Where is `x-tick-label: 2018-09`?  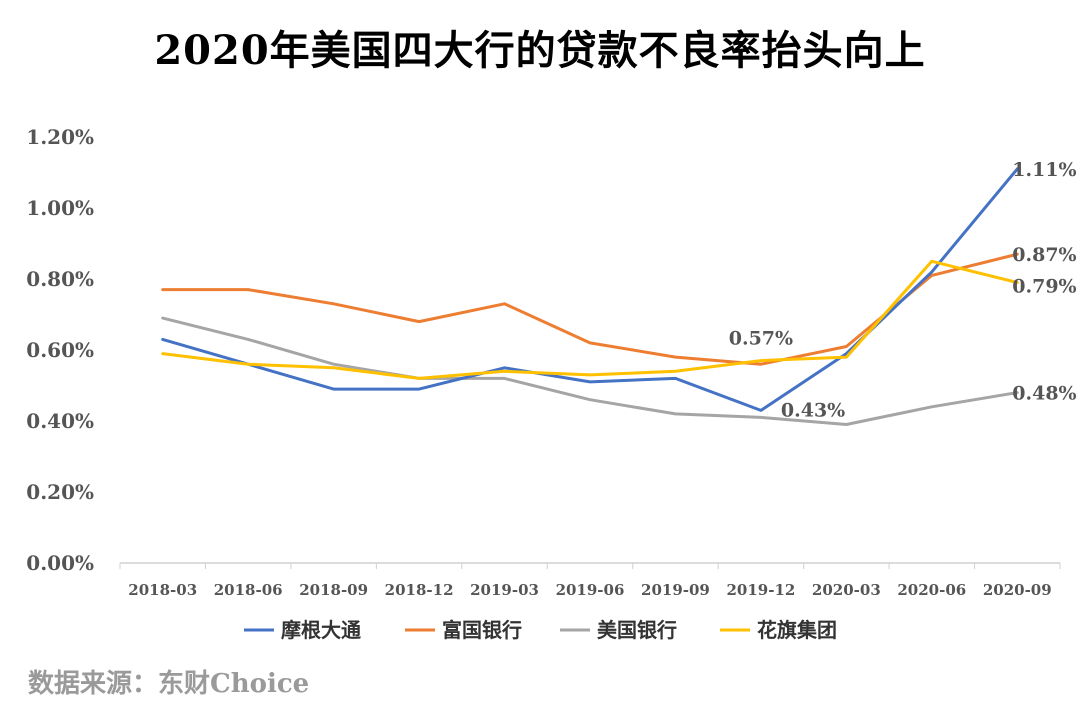
x-tick-label: 2018-09 is located at coordinates (333, 590).